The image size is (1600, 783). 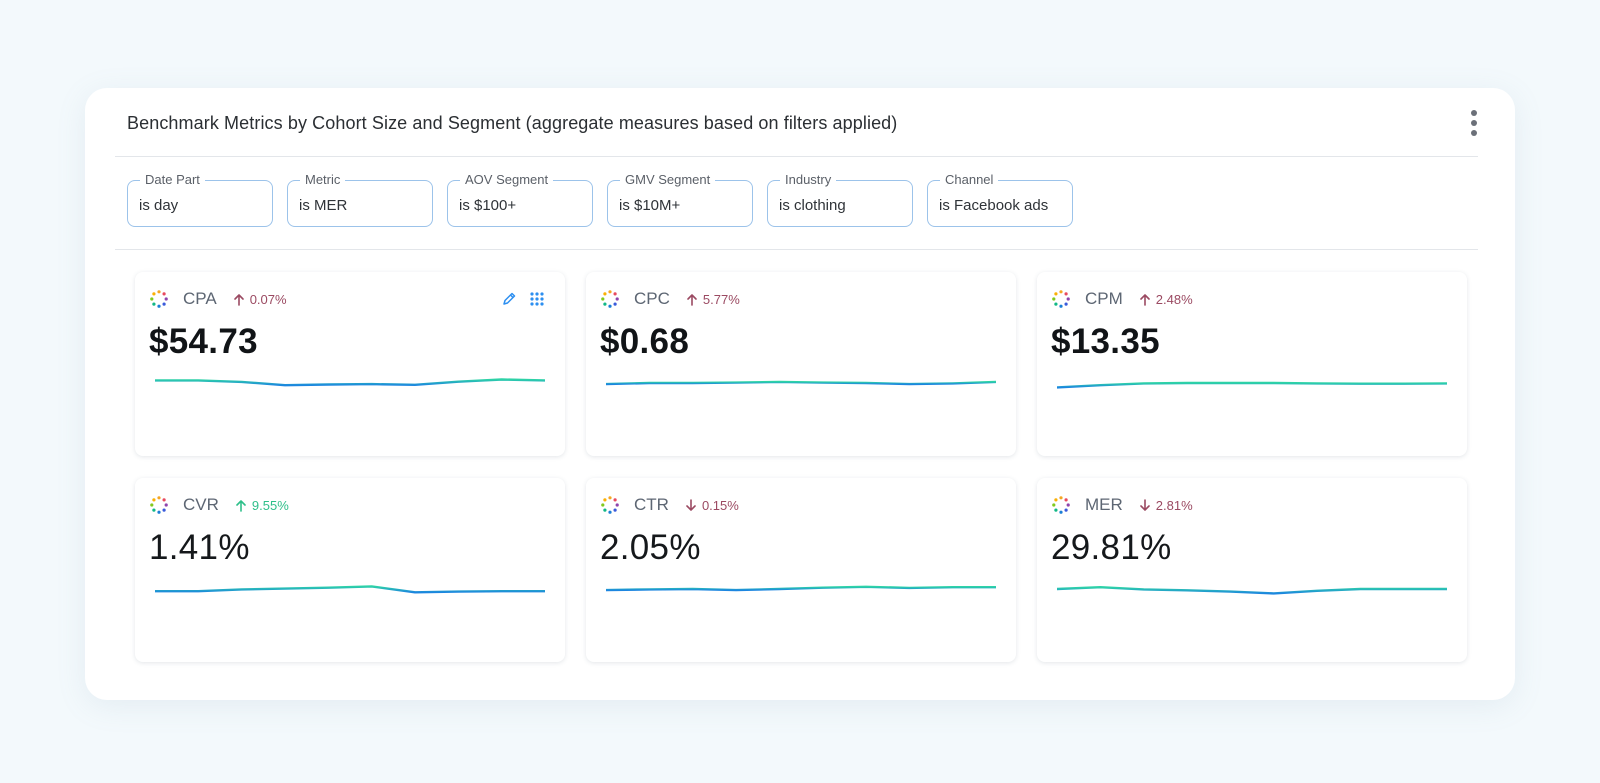 I want to click on filter-value: is day, so click(x=159, y=205).